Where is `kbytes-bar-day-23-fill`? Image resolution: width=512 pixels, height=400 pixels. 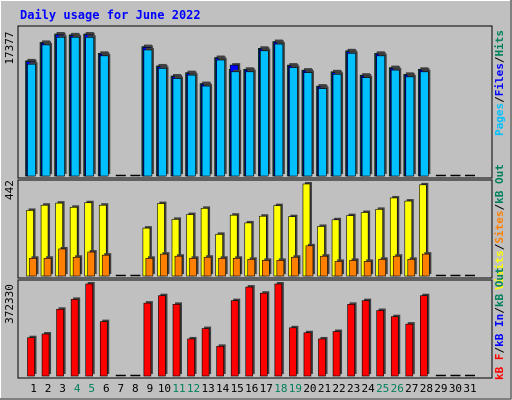 kbytes-bar-day-23-fill is located at coordinates (351, 340).